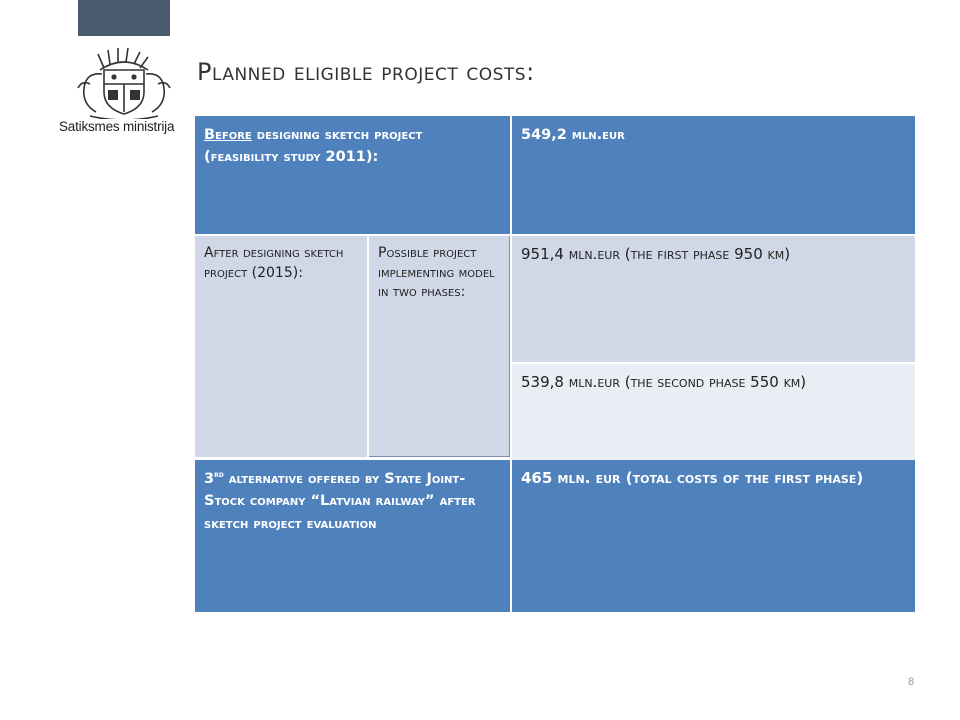 This screenshot has width=960, height=720. I want to click on cell-phase1-cost: 951,4 mln.eur (the first phase 950 km), so click(713, 299).